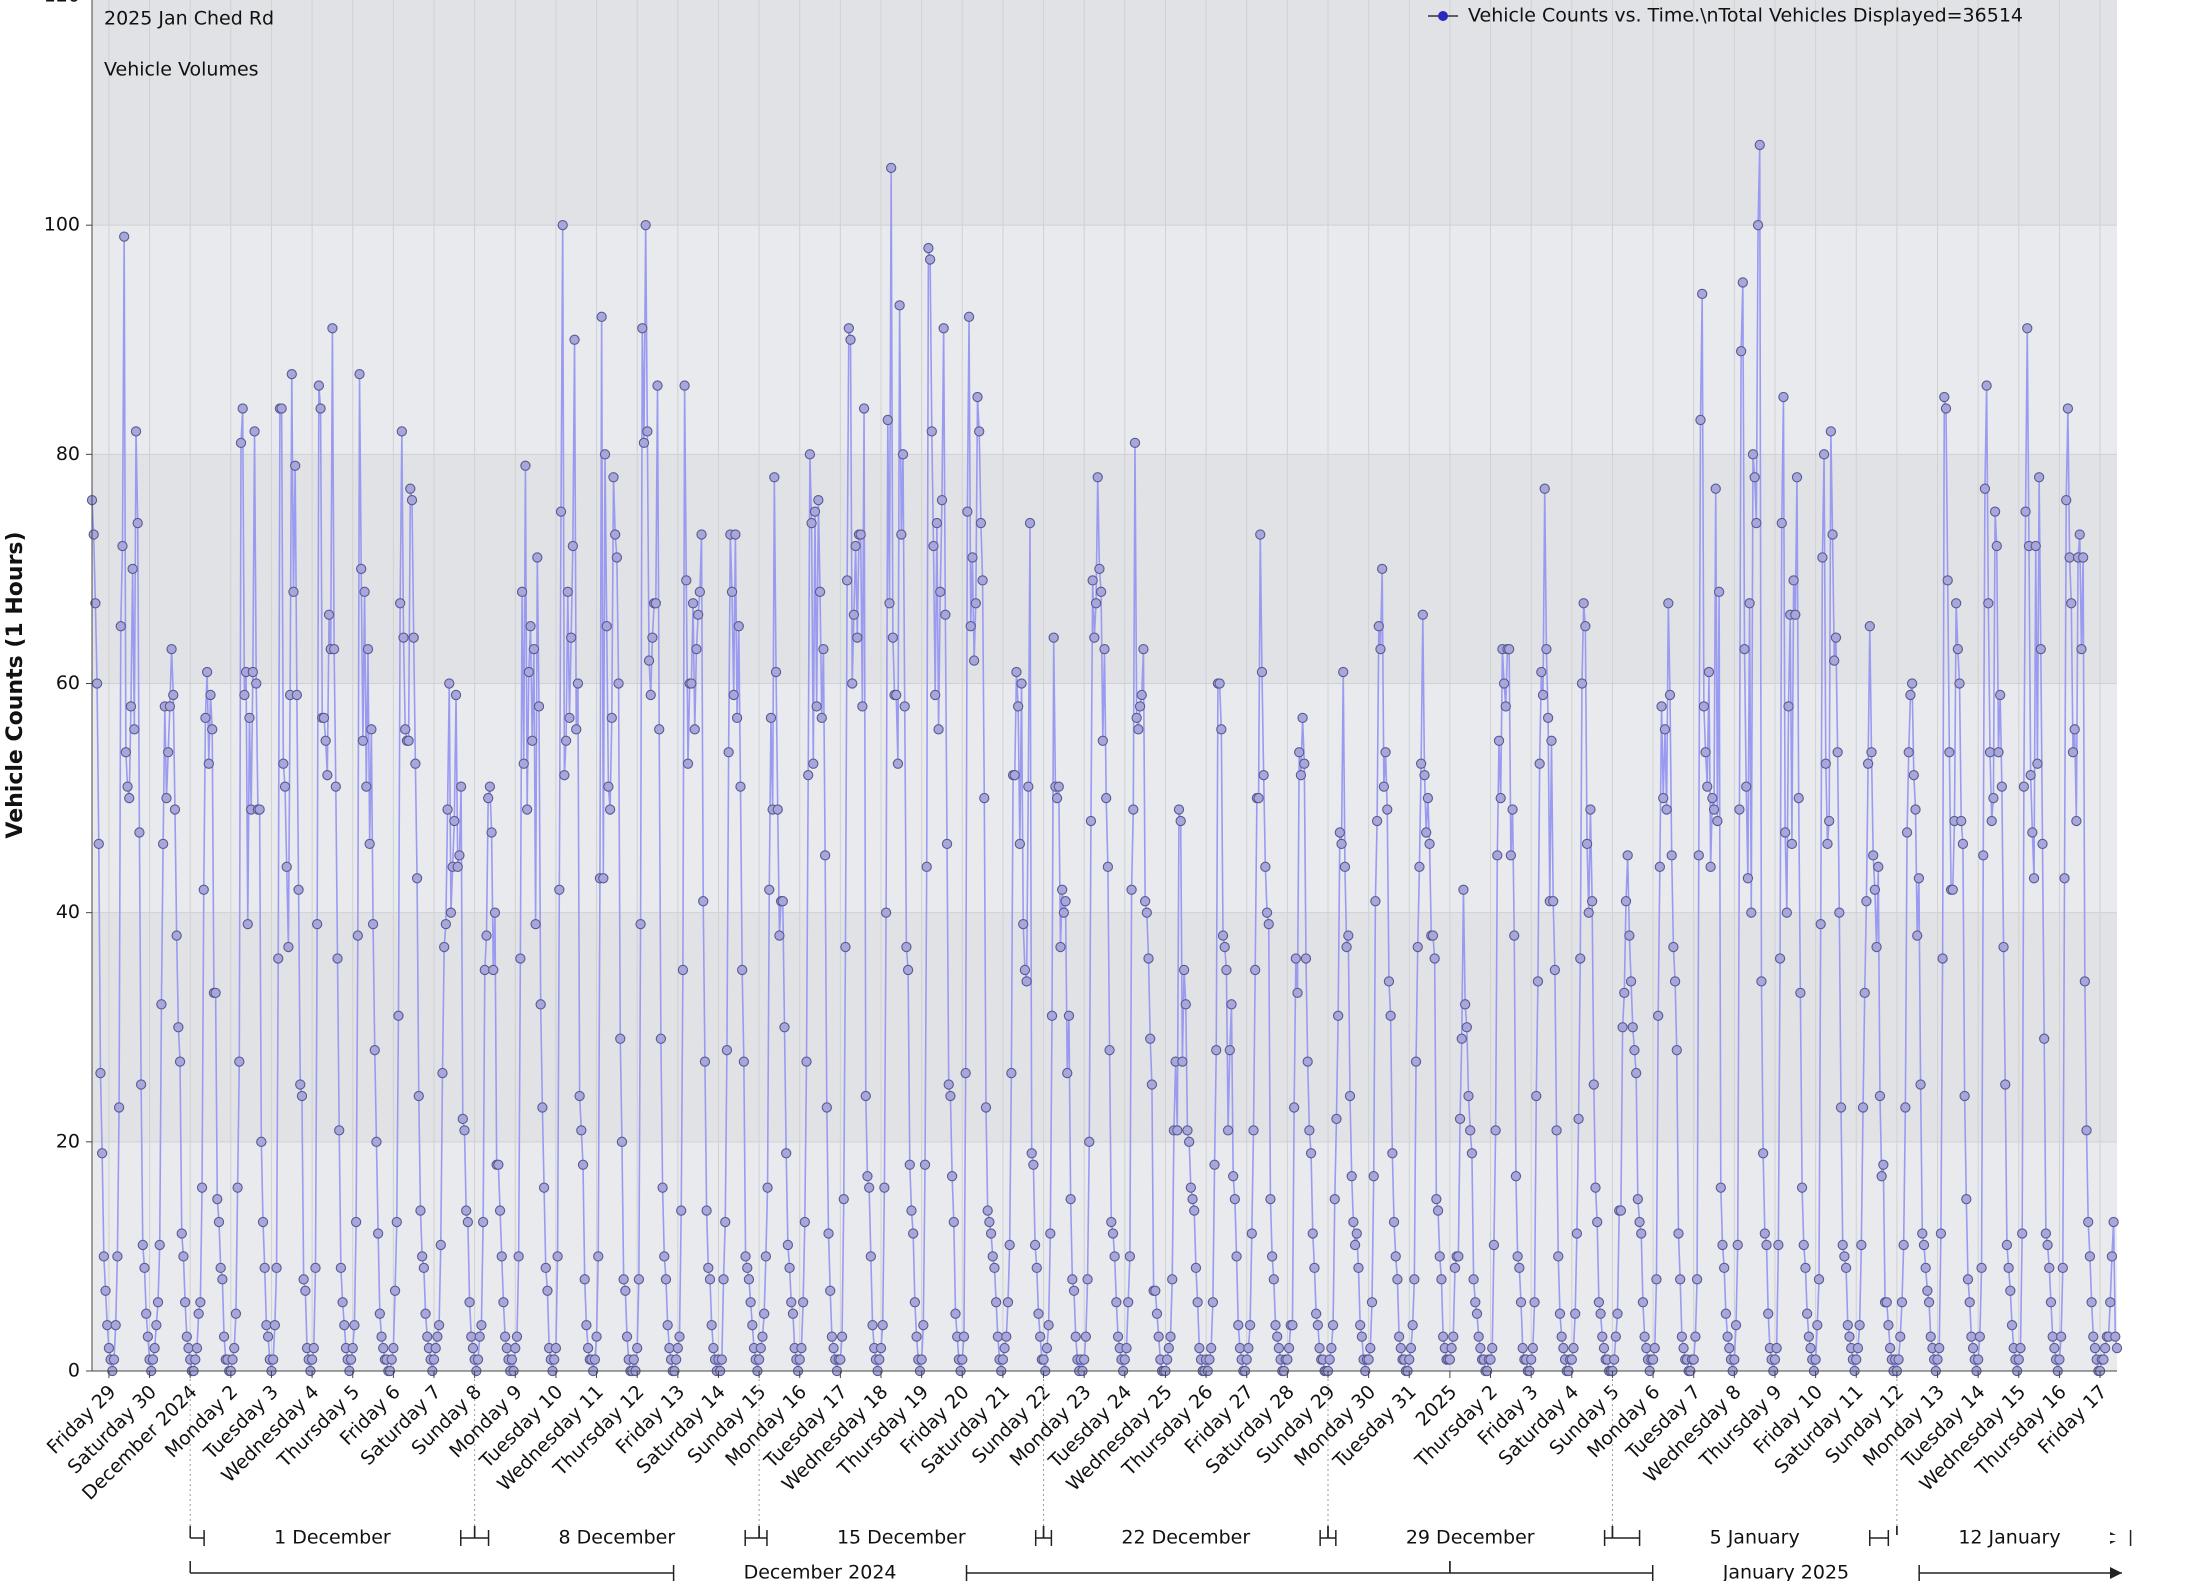 The image size is (2203, 1581). Describe the element at coordinates (820, 1571) in the screenshot. I see `bracket-label: December 2024` at that location.